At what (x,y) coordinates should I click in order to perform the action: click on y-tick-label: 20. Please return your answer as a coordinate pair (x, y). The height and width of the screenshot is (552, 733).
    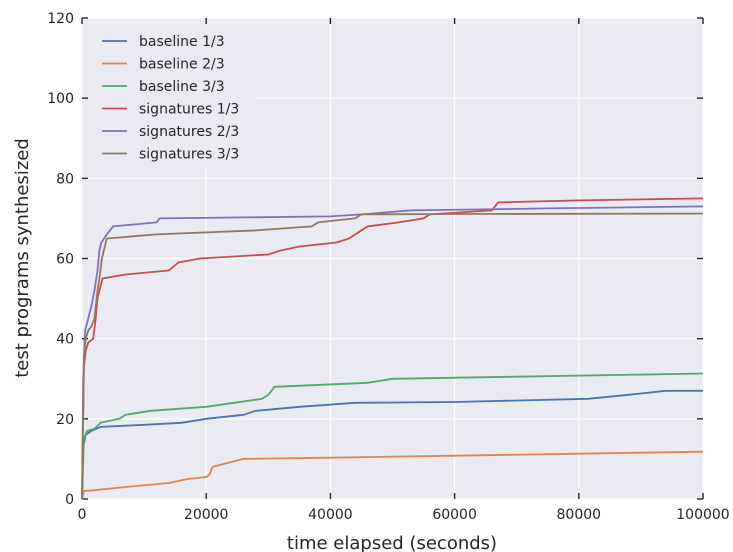
    Looking at the image, I should click on (65, 420).